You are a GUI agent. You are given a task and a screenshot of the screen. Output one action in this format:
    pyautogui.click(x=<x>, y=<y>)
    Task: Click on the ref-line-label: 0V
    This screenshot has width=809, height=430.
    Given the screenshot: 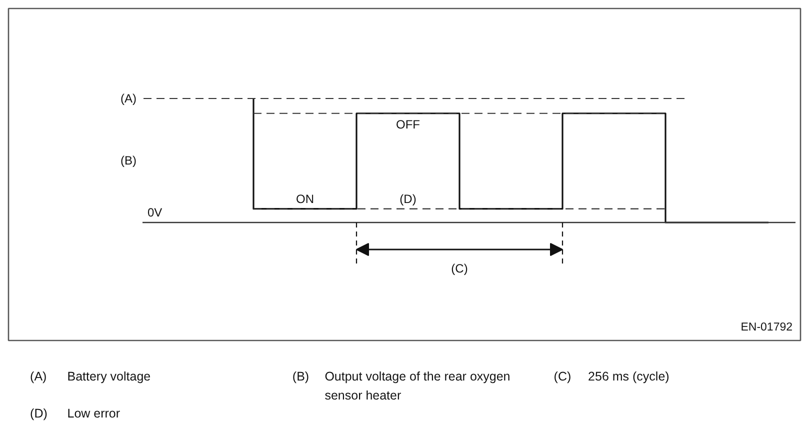 What is the action you would take?
    pyautogui.click(x=155, y=213)
    